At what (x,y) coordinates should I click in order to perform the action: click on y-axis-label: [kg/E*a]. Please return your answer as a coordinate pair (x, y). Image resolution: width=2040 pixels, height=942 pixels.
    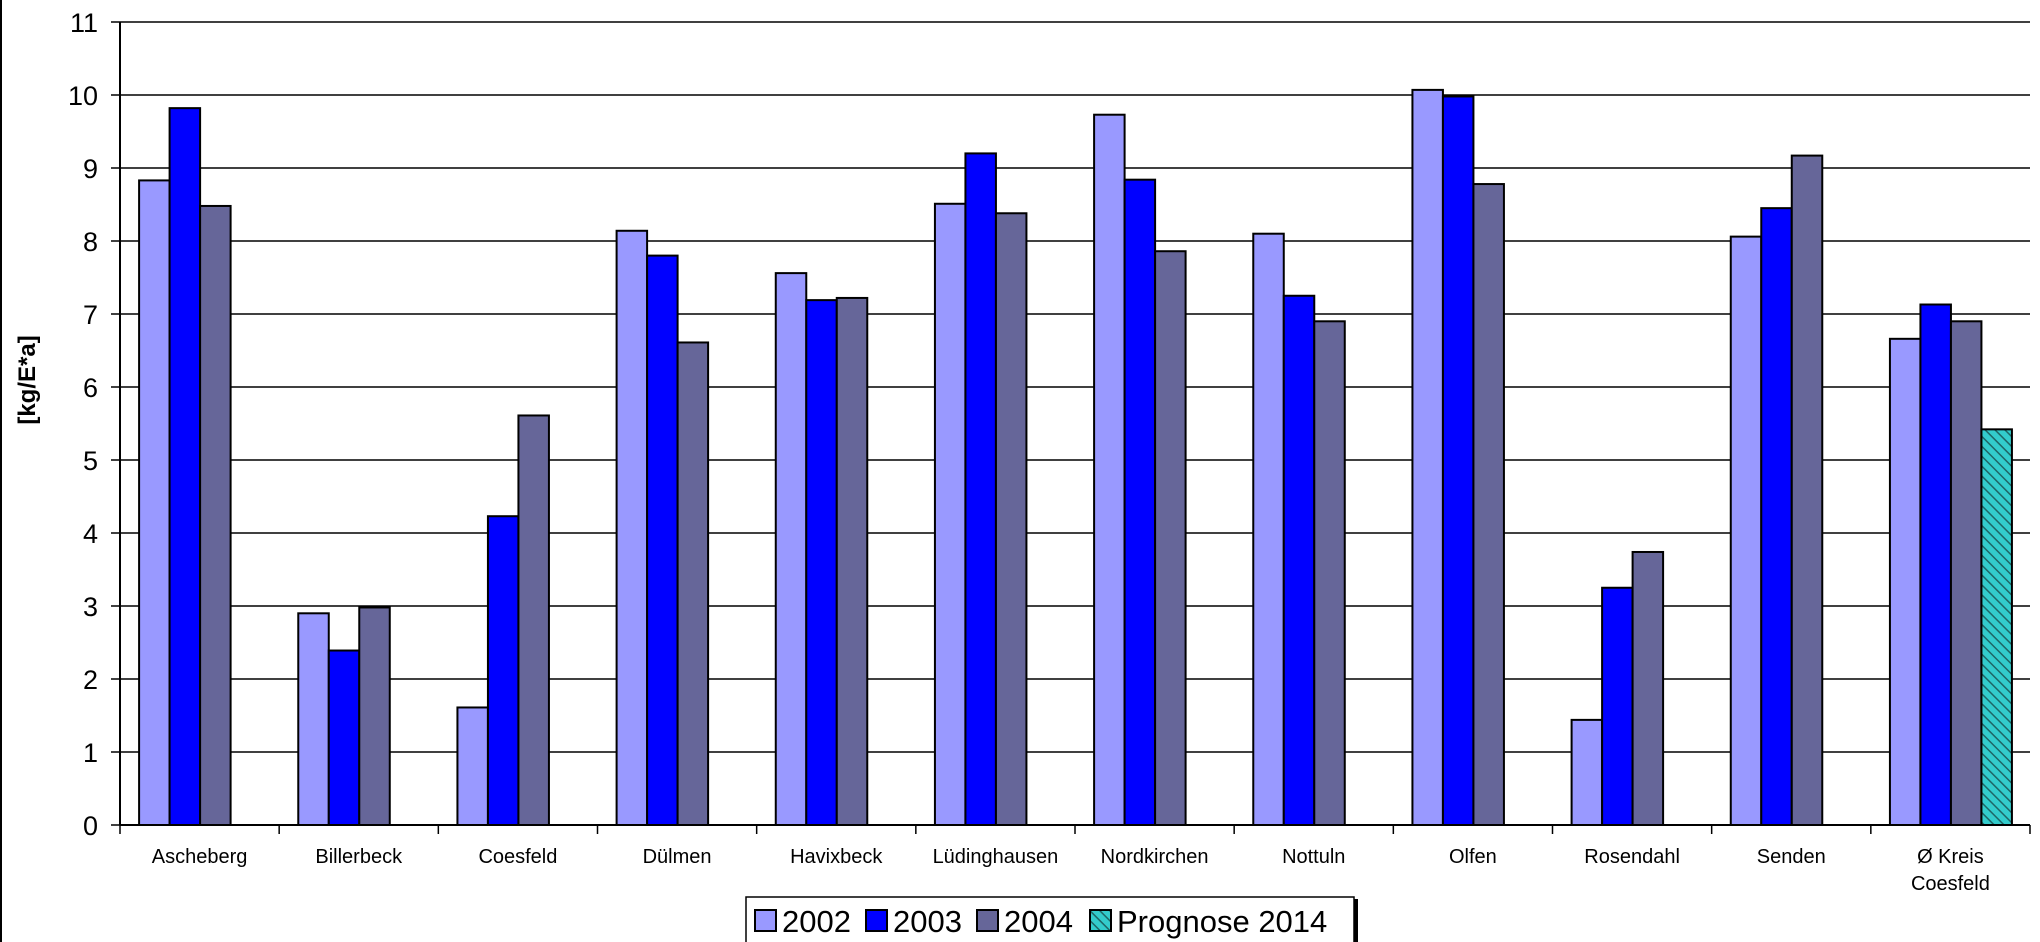
    Looking at the image, I should click on (27, 379).